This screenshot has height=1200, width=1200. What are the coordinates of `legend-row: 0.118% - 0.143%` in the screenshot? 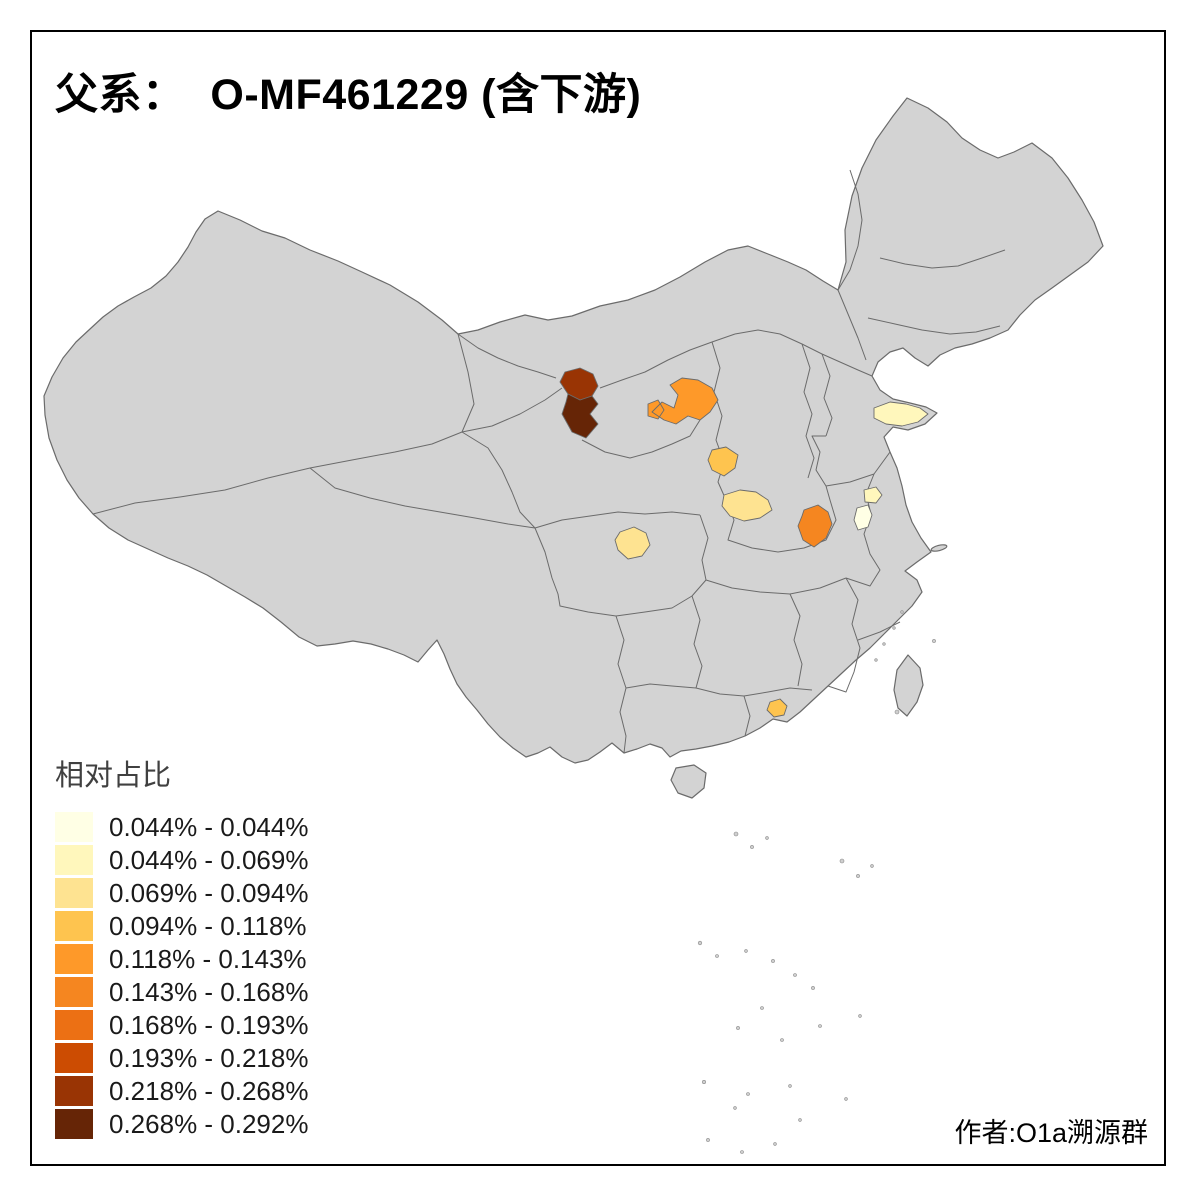 It's located at (181, 959).